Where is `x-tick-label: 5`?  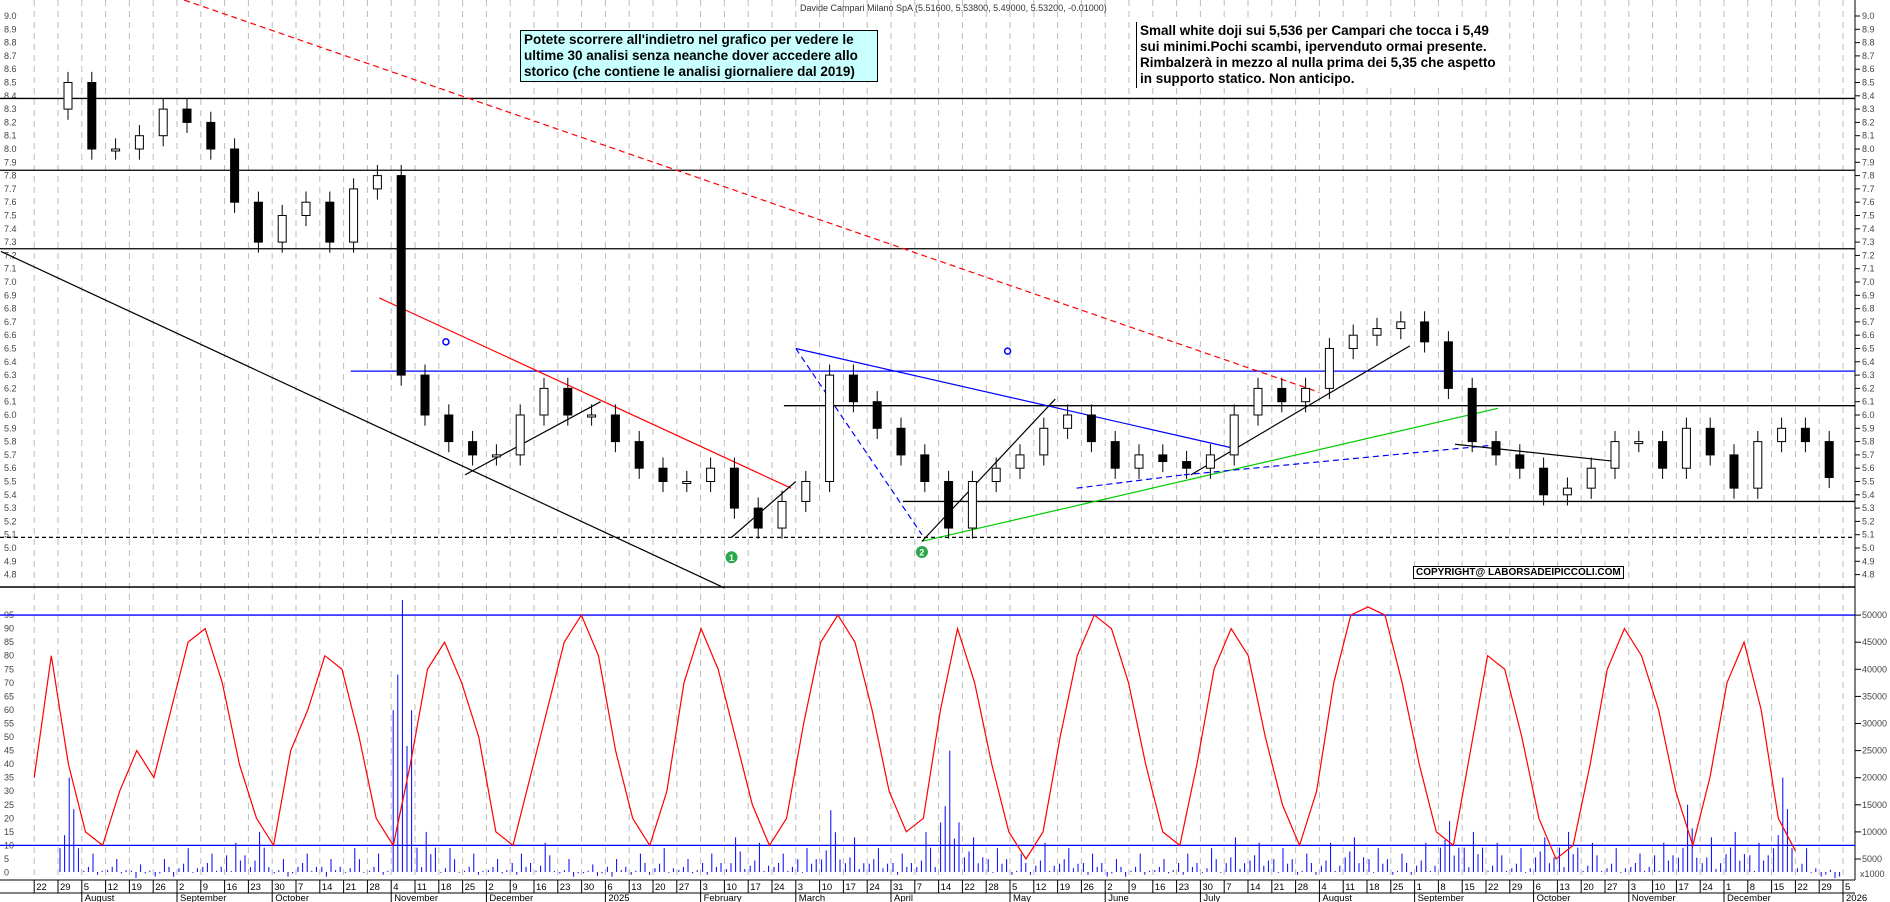 x-tick-label: 5 is located at coordinates (1847, 887).